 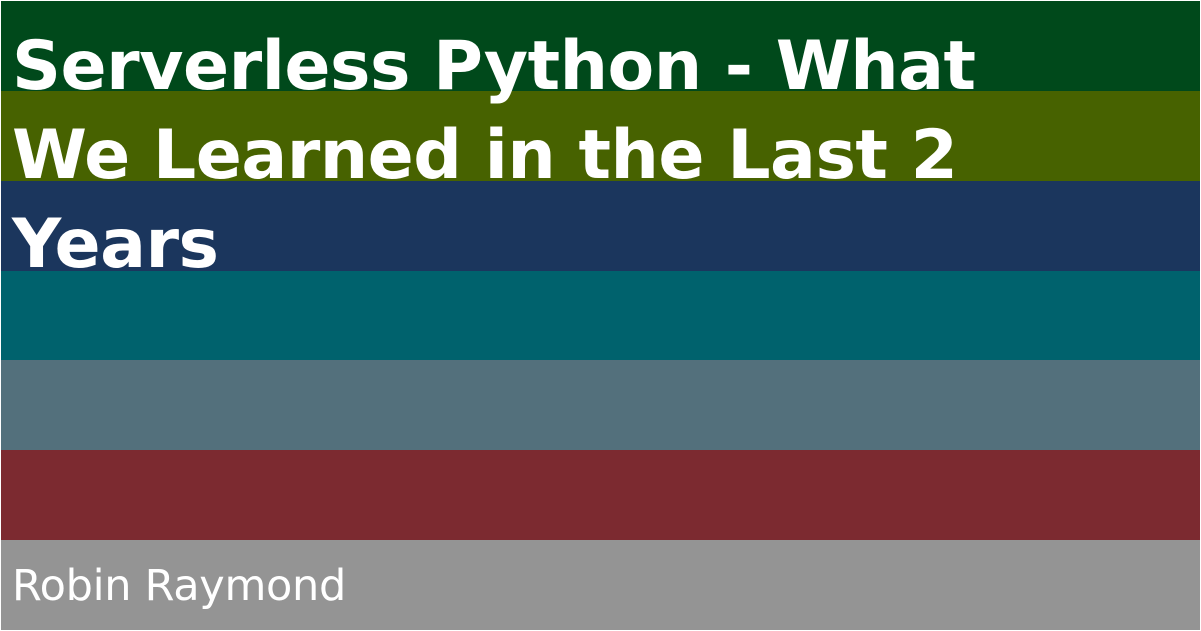 What do you see at coordinates (600, 46) in the screenshot?
I see `stripe-dark-green` at bounding box center [600, 46].